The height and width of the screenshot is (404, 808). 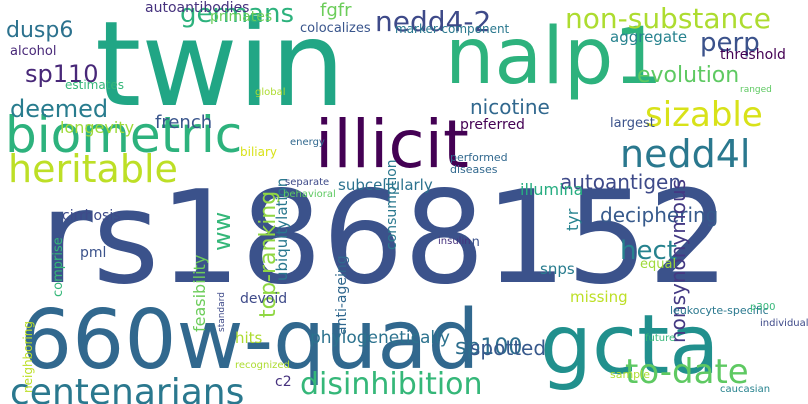 I want to click on word-cloud-term: evolution, so click(x=688, y=75).